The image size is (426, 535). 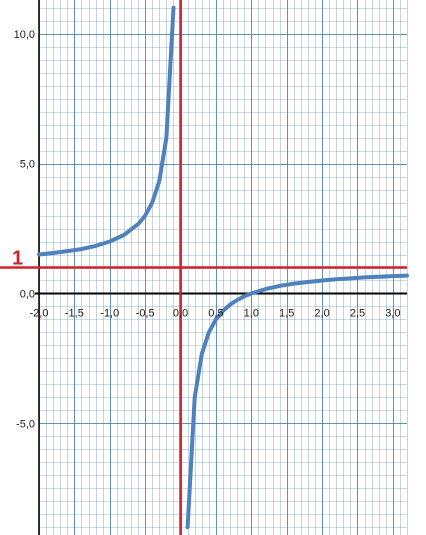 What do you see at coordinates (24, 35) in the screenshot?
I see `y-tick-label: 10,0` at bounding box center [24, 35].